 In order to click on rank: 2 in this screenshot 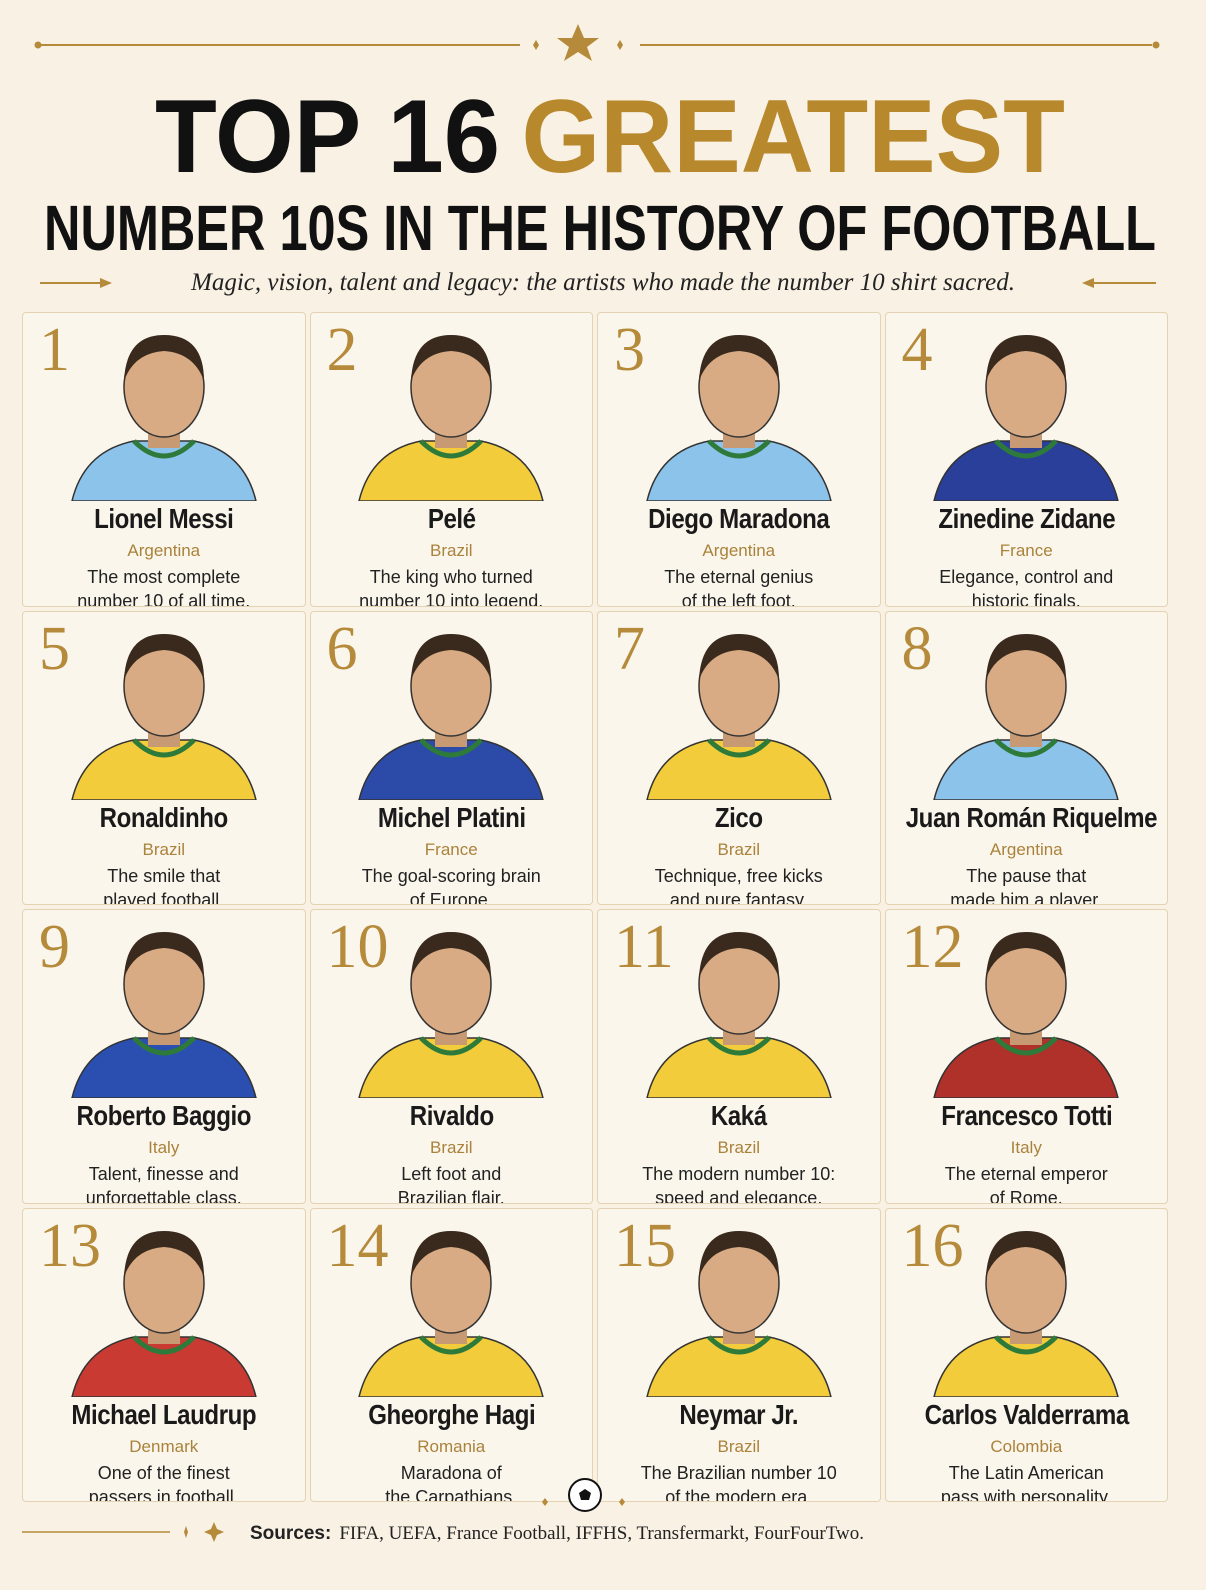, I will do `click(342, 350)`.